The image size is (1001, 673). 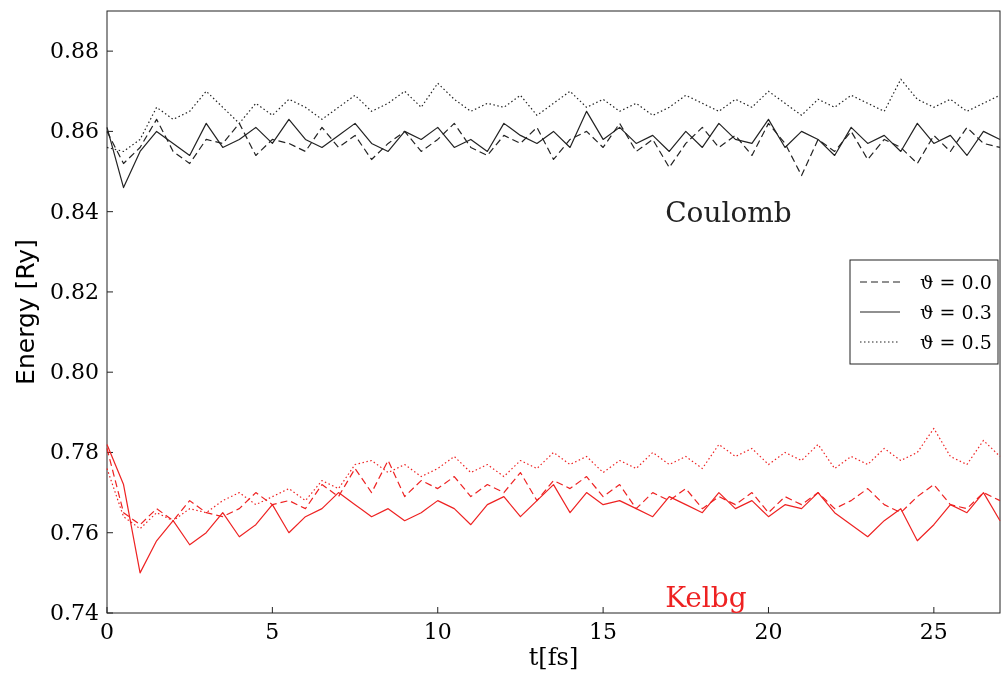 What do you see at coordinates (706, 597) in the screenshot?
I see `annotation: Kelbg` at bounding box center [706, 597].